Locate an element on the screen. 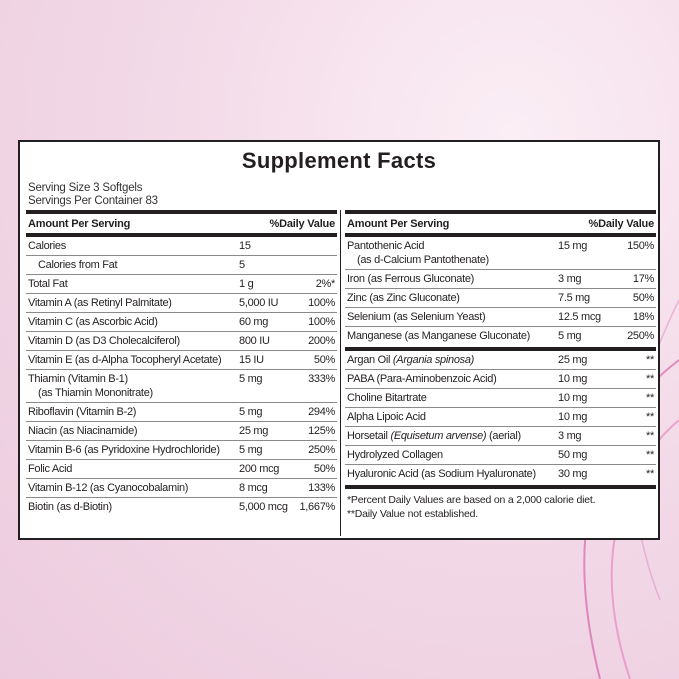 The width and height of the screenshot is (679, 679). nutrient-name: Total Fat is located at coordinates (133, 284).